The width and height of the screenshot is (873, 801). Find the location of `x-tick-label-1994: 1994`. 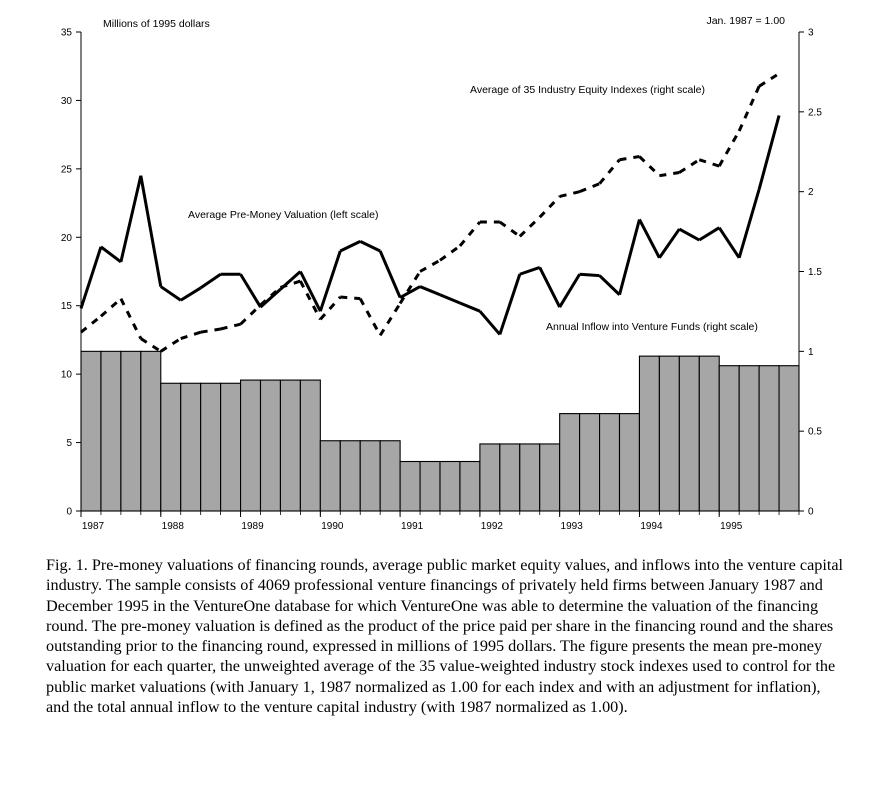

x-tick-label-1994: 1994 is located at coordinates (651, 526).